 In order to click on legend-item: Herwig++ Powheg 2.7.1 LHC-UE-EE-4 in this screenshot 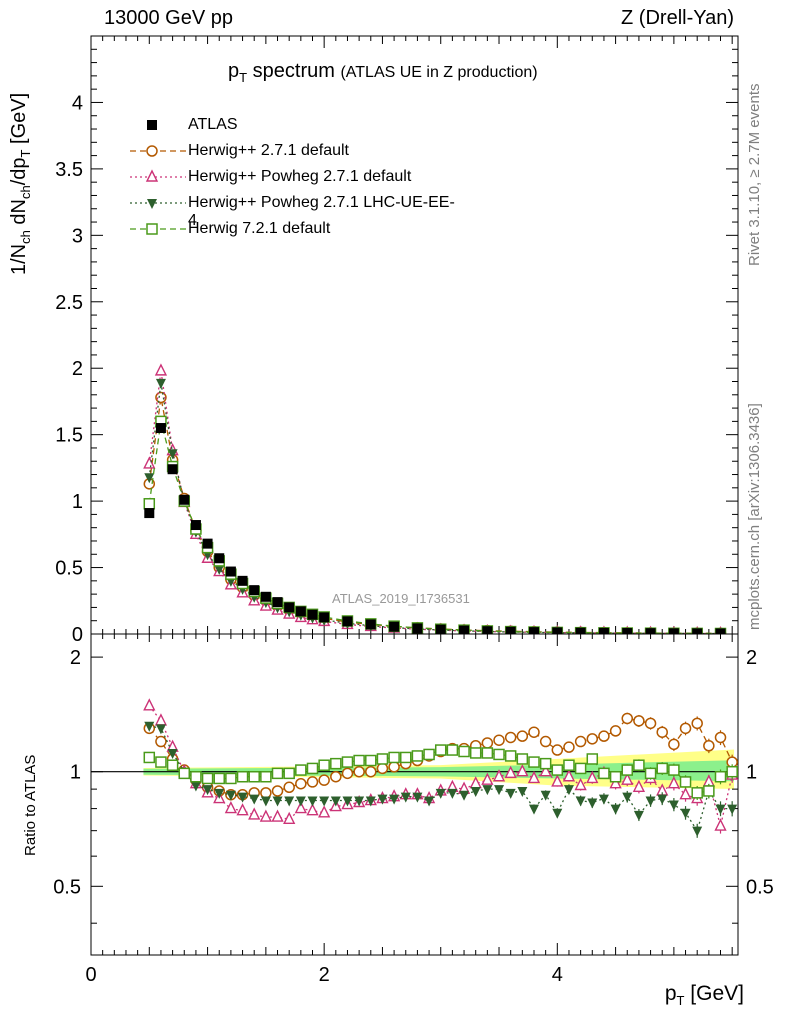, I will do `click(295, 210)`.